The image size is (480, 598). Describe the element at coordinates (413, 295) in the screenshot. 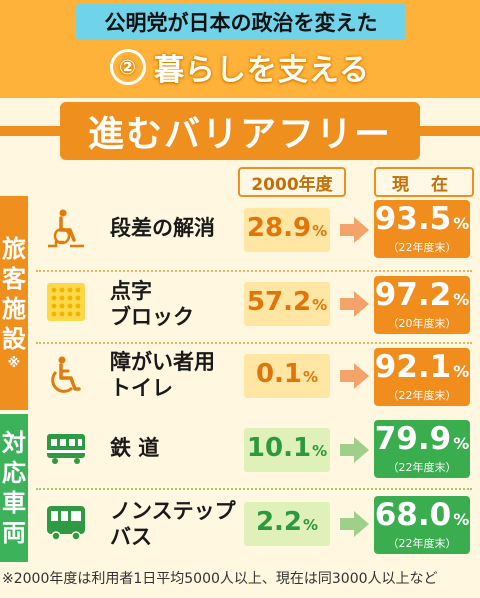

I see `value-now-number: 97.2` at that location.